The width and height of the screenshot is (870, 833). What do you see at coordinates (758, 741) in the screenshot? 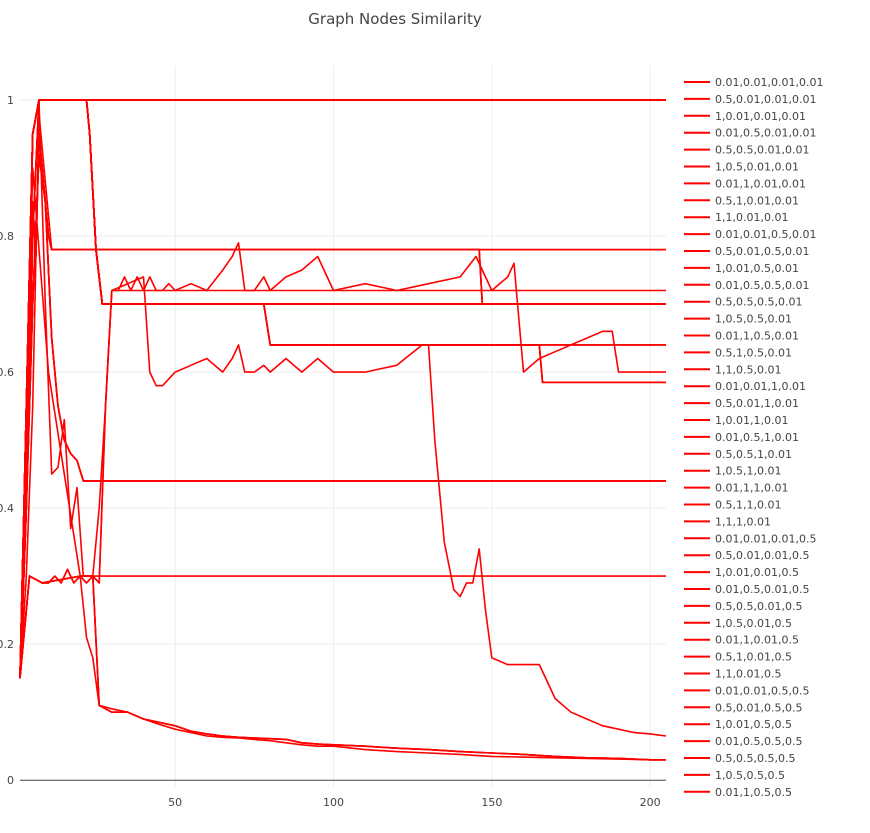
I see `legend-label: 0.01,0.5,0.5,0.5` at bounding box center [758, 741].